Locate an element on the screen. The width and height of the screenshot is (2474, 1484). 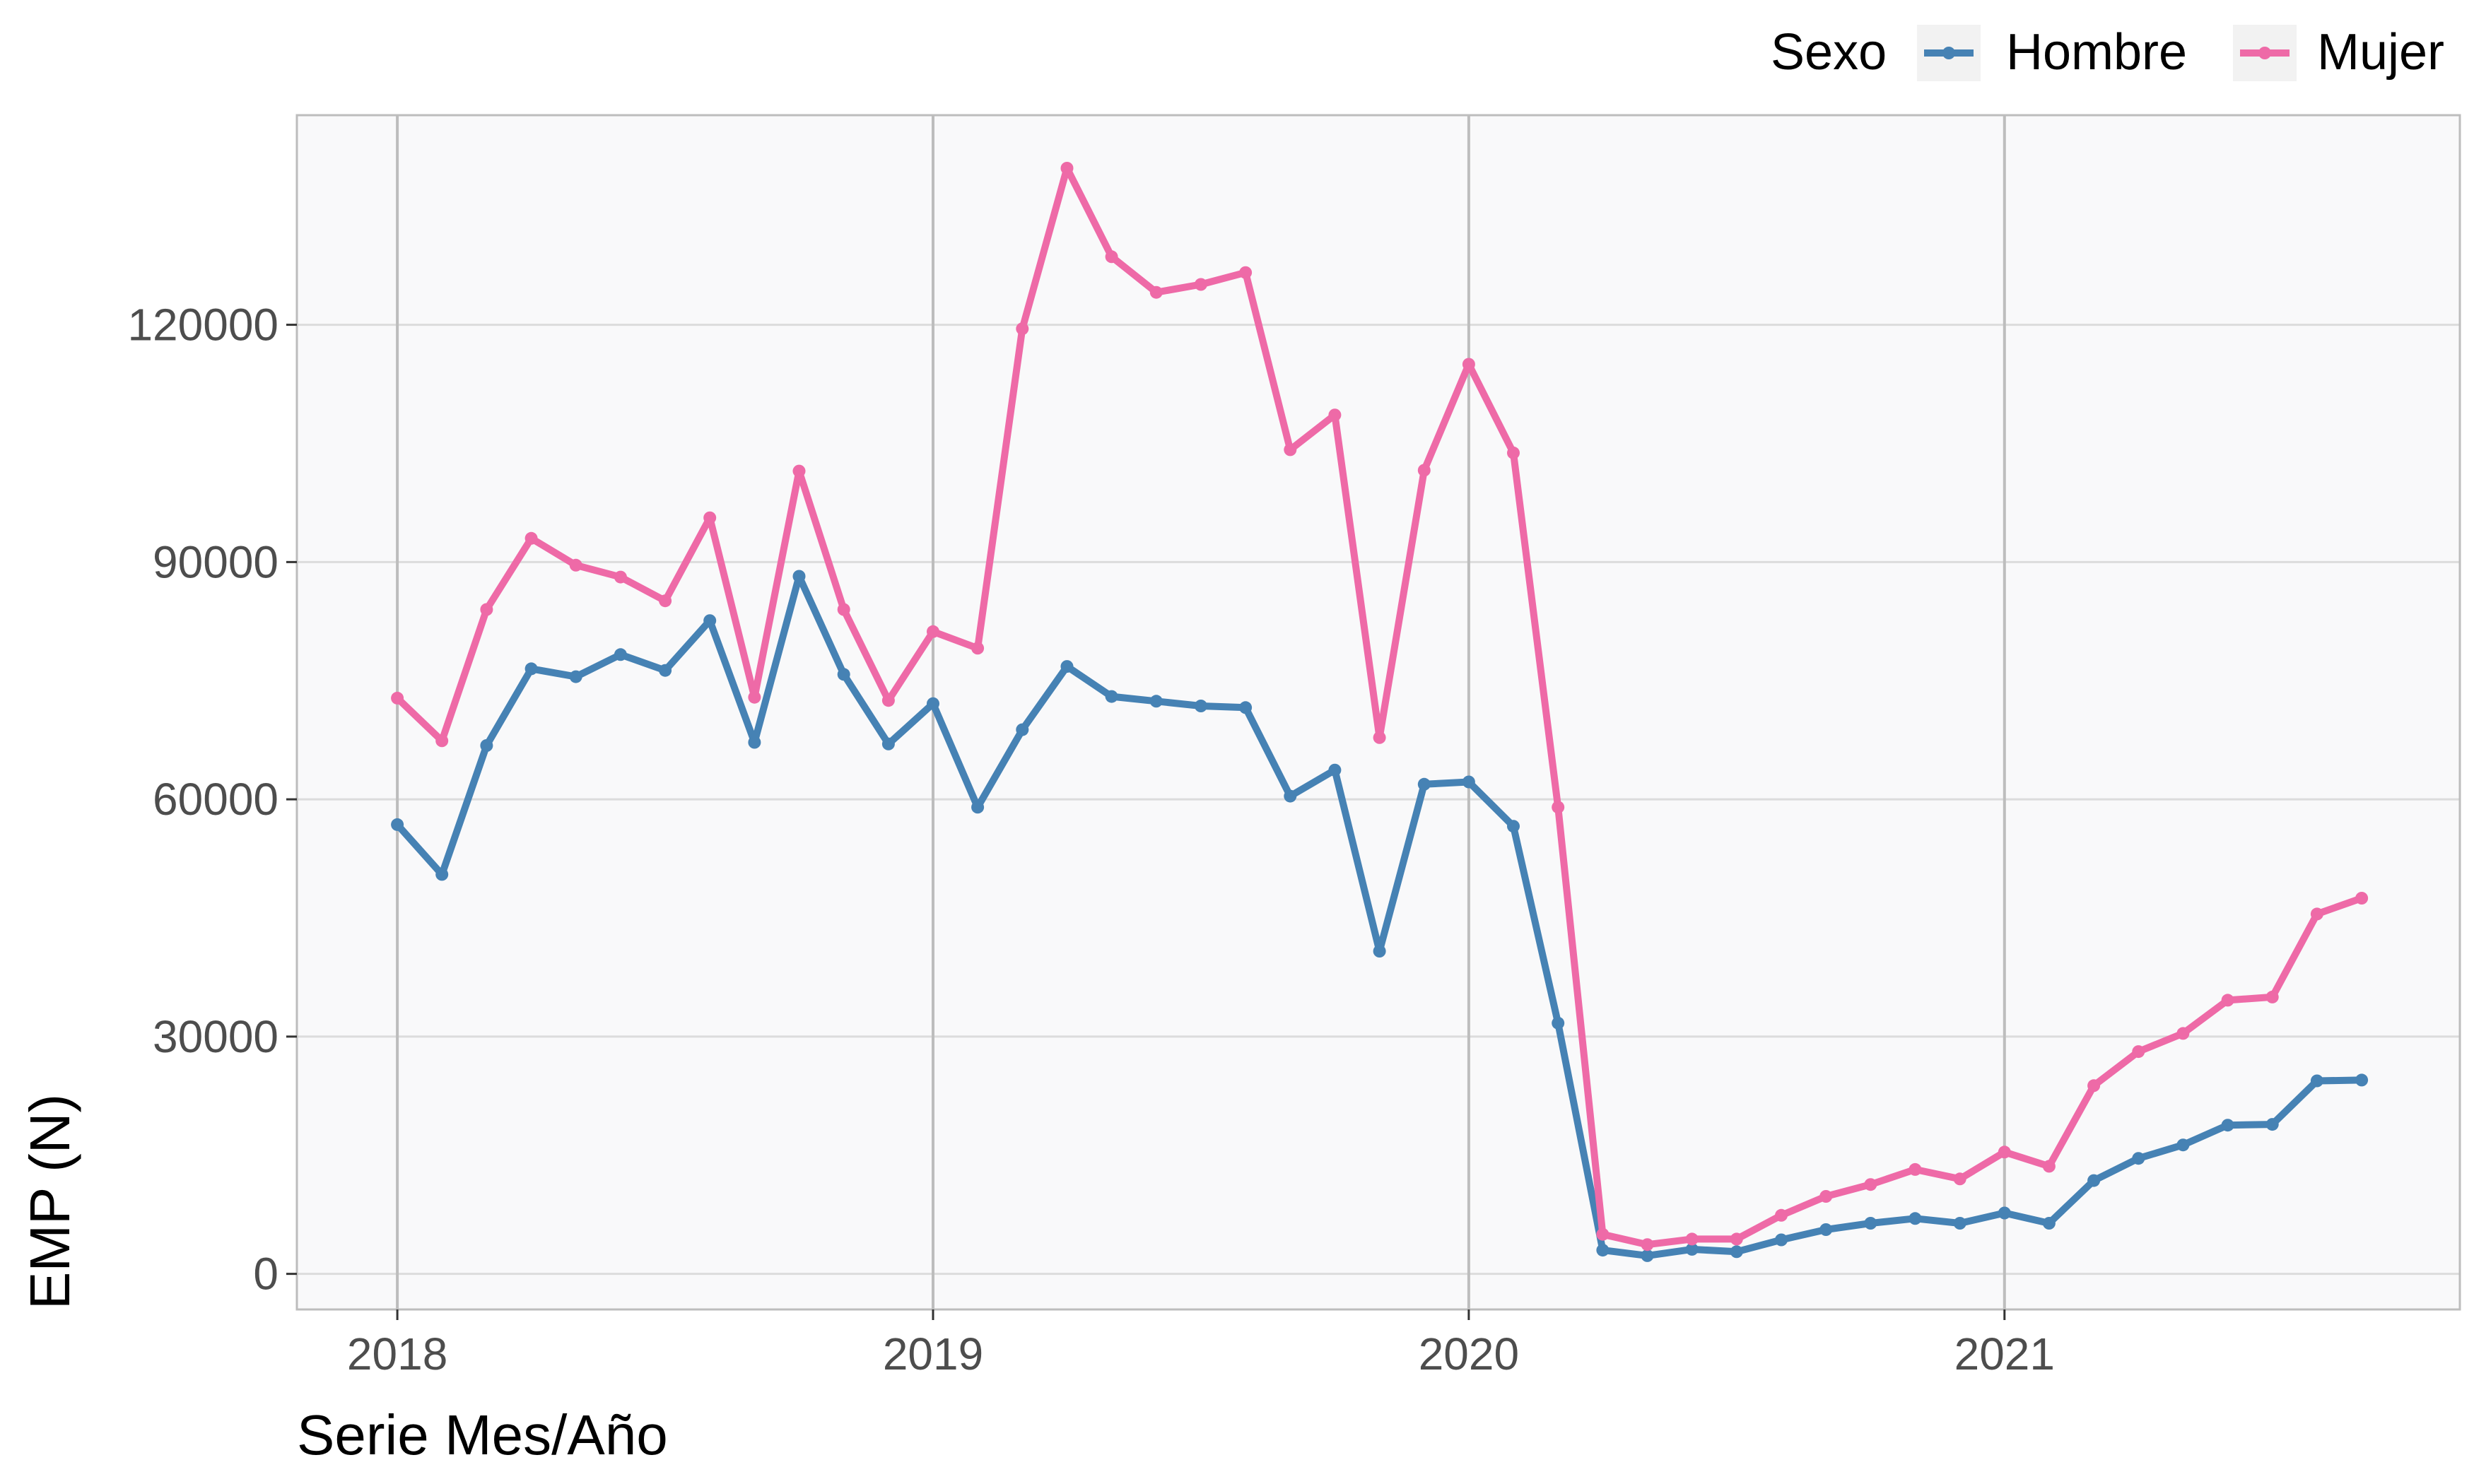
legend-point-mujer is located at coordinates (2264, 53).